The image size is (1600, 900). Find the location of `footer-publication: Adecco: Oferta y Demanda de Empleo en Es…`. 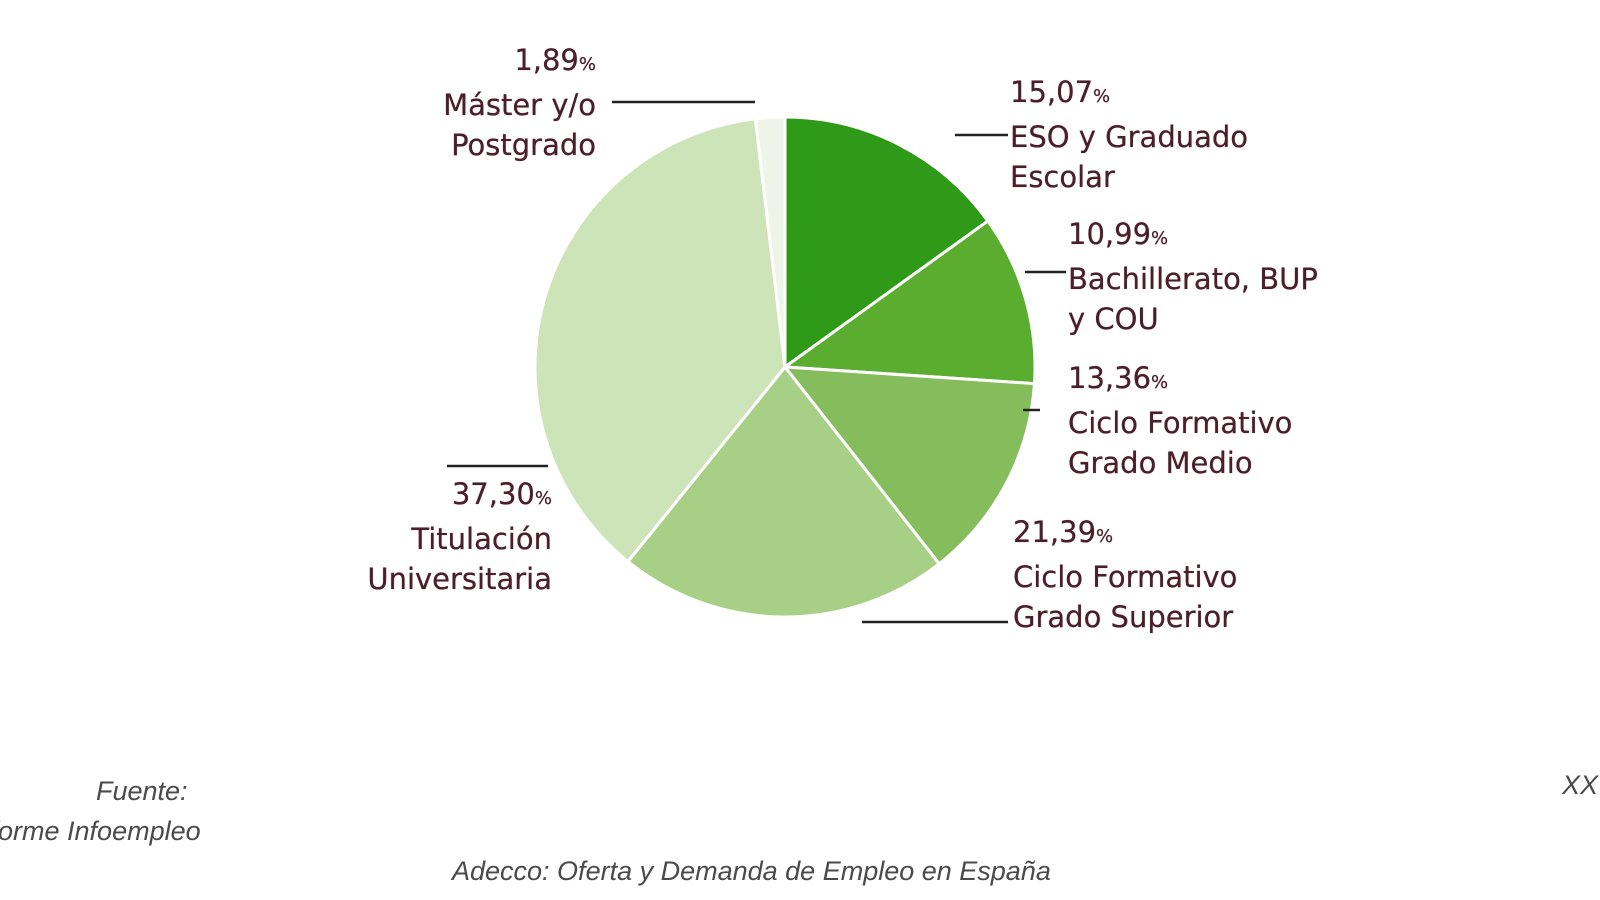

footer-publication: Adecco: Oferta y Demanda de Empleo en Es… is located at coordinates (751, 871).